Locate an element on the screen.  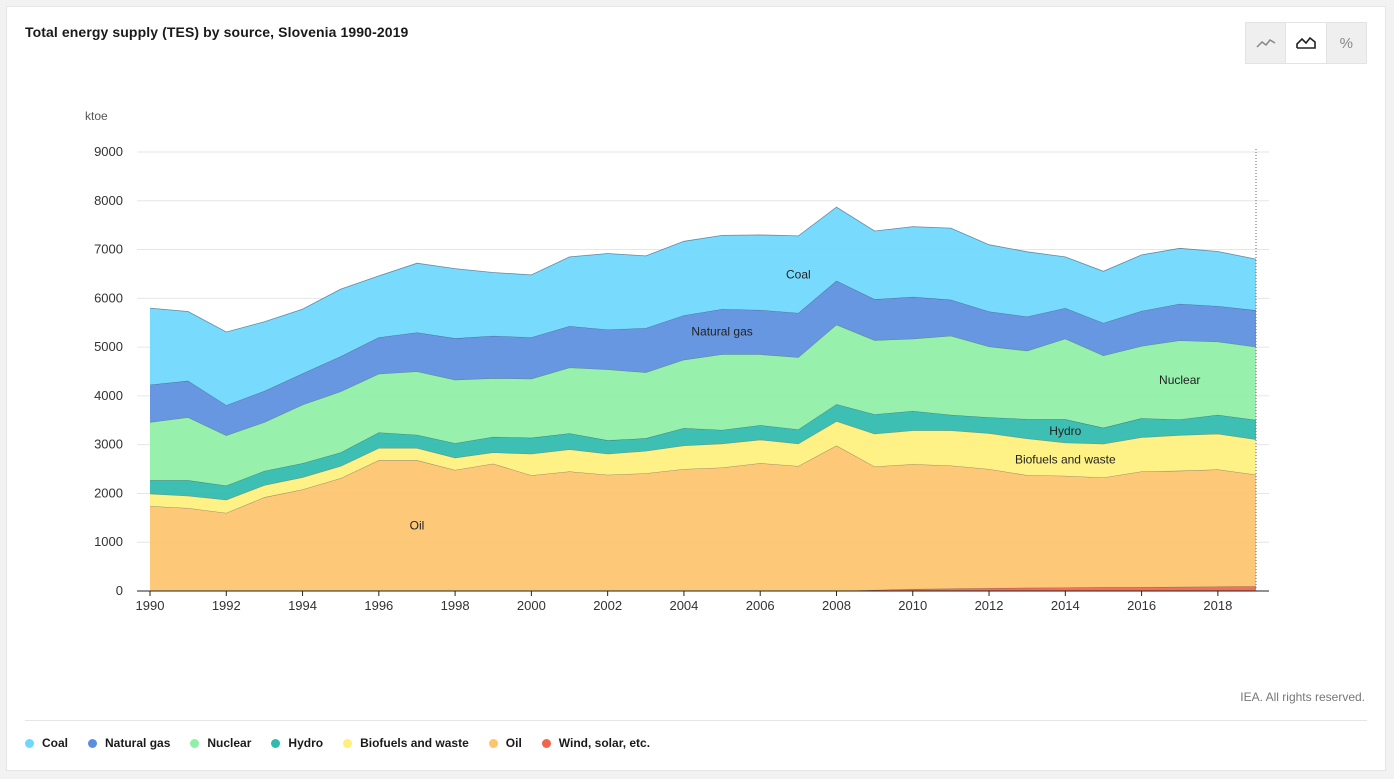
legend-item-hydro: Hydro is located at coordinates (297, 743).